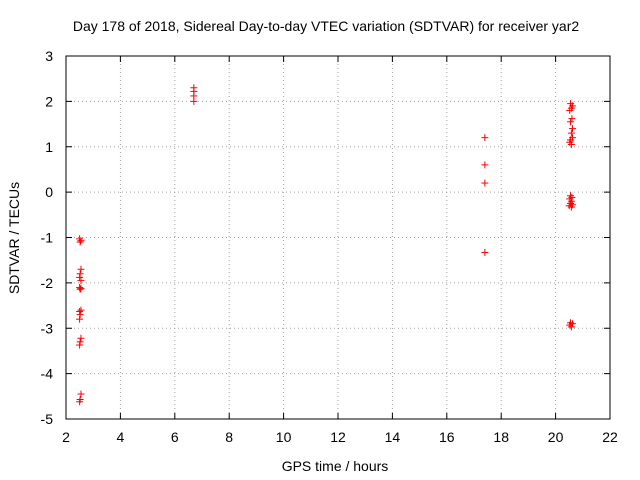 The width and height of the screenshot is (640, 480). Describe the element at coordinates (338, 437) in the screenshot. I see `x-tick-label: 12` at that location.